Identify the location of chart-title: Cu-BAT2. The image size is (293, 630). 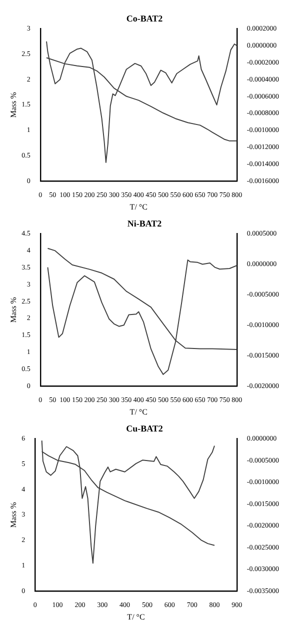
(145, 429).